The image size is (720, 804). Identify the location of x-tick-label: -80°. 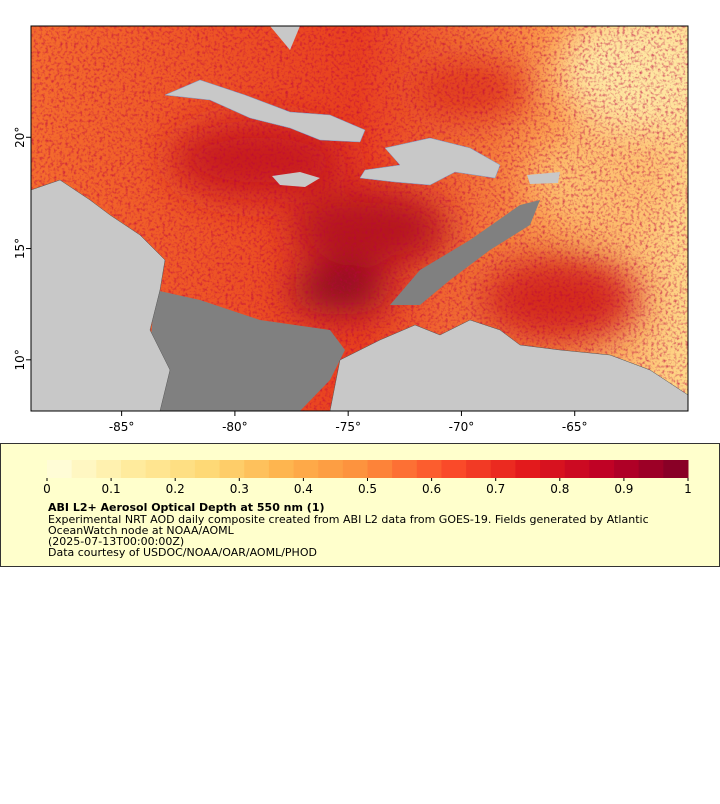
(235, 427).